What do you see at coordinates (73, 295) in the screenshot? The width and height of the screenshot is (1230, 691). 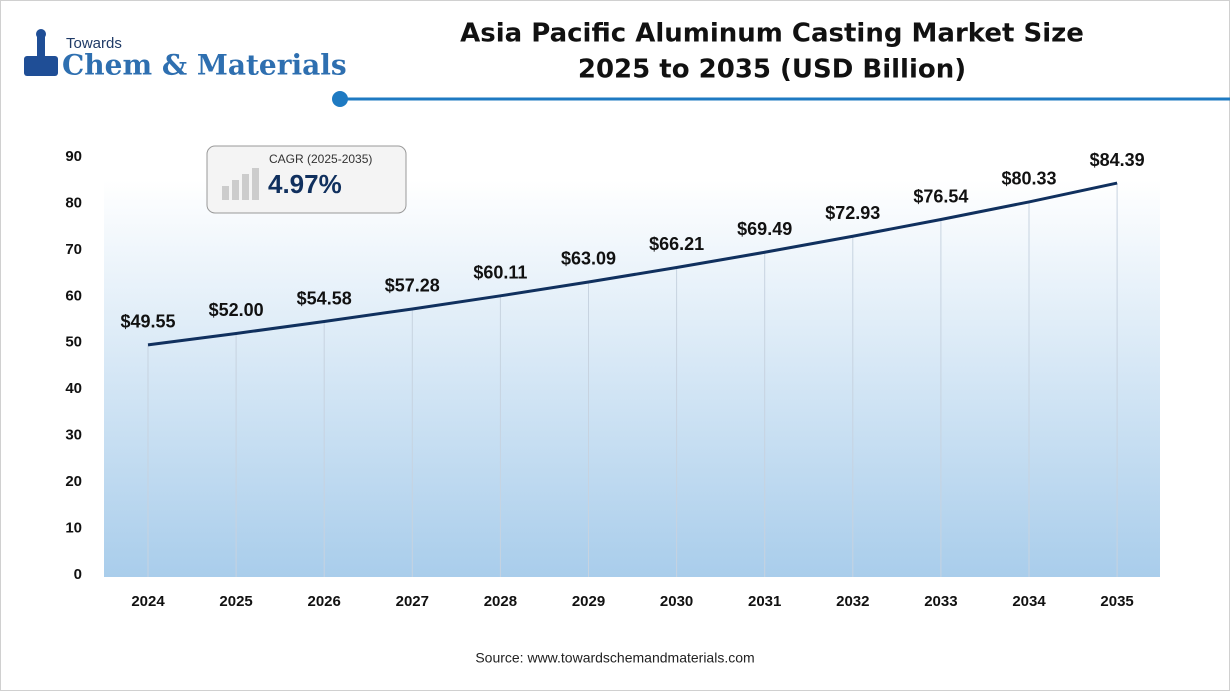 I see `y-tick-label: 60` at bounding box center [73, 295].